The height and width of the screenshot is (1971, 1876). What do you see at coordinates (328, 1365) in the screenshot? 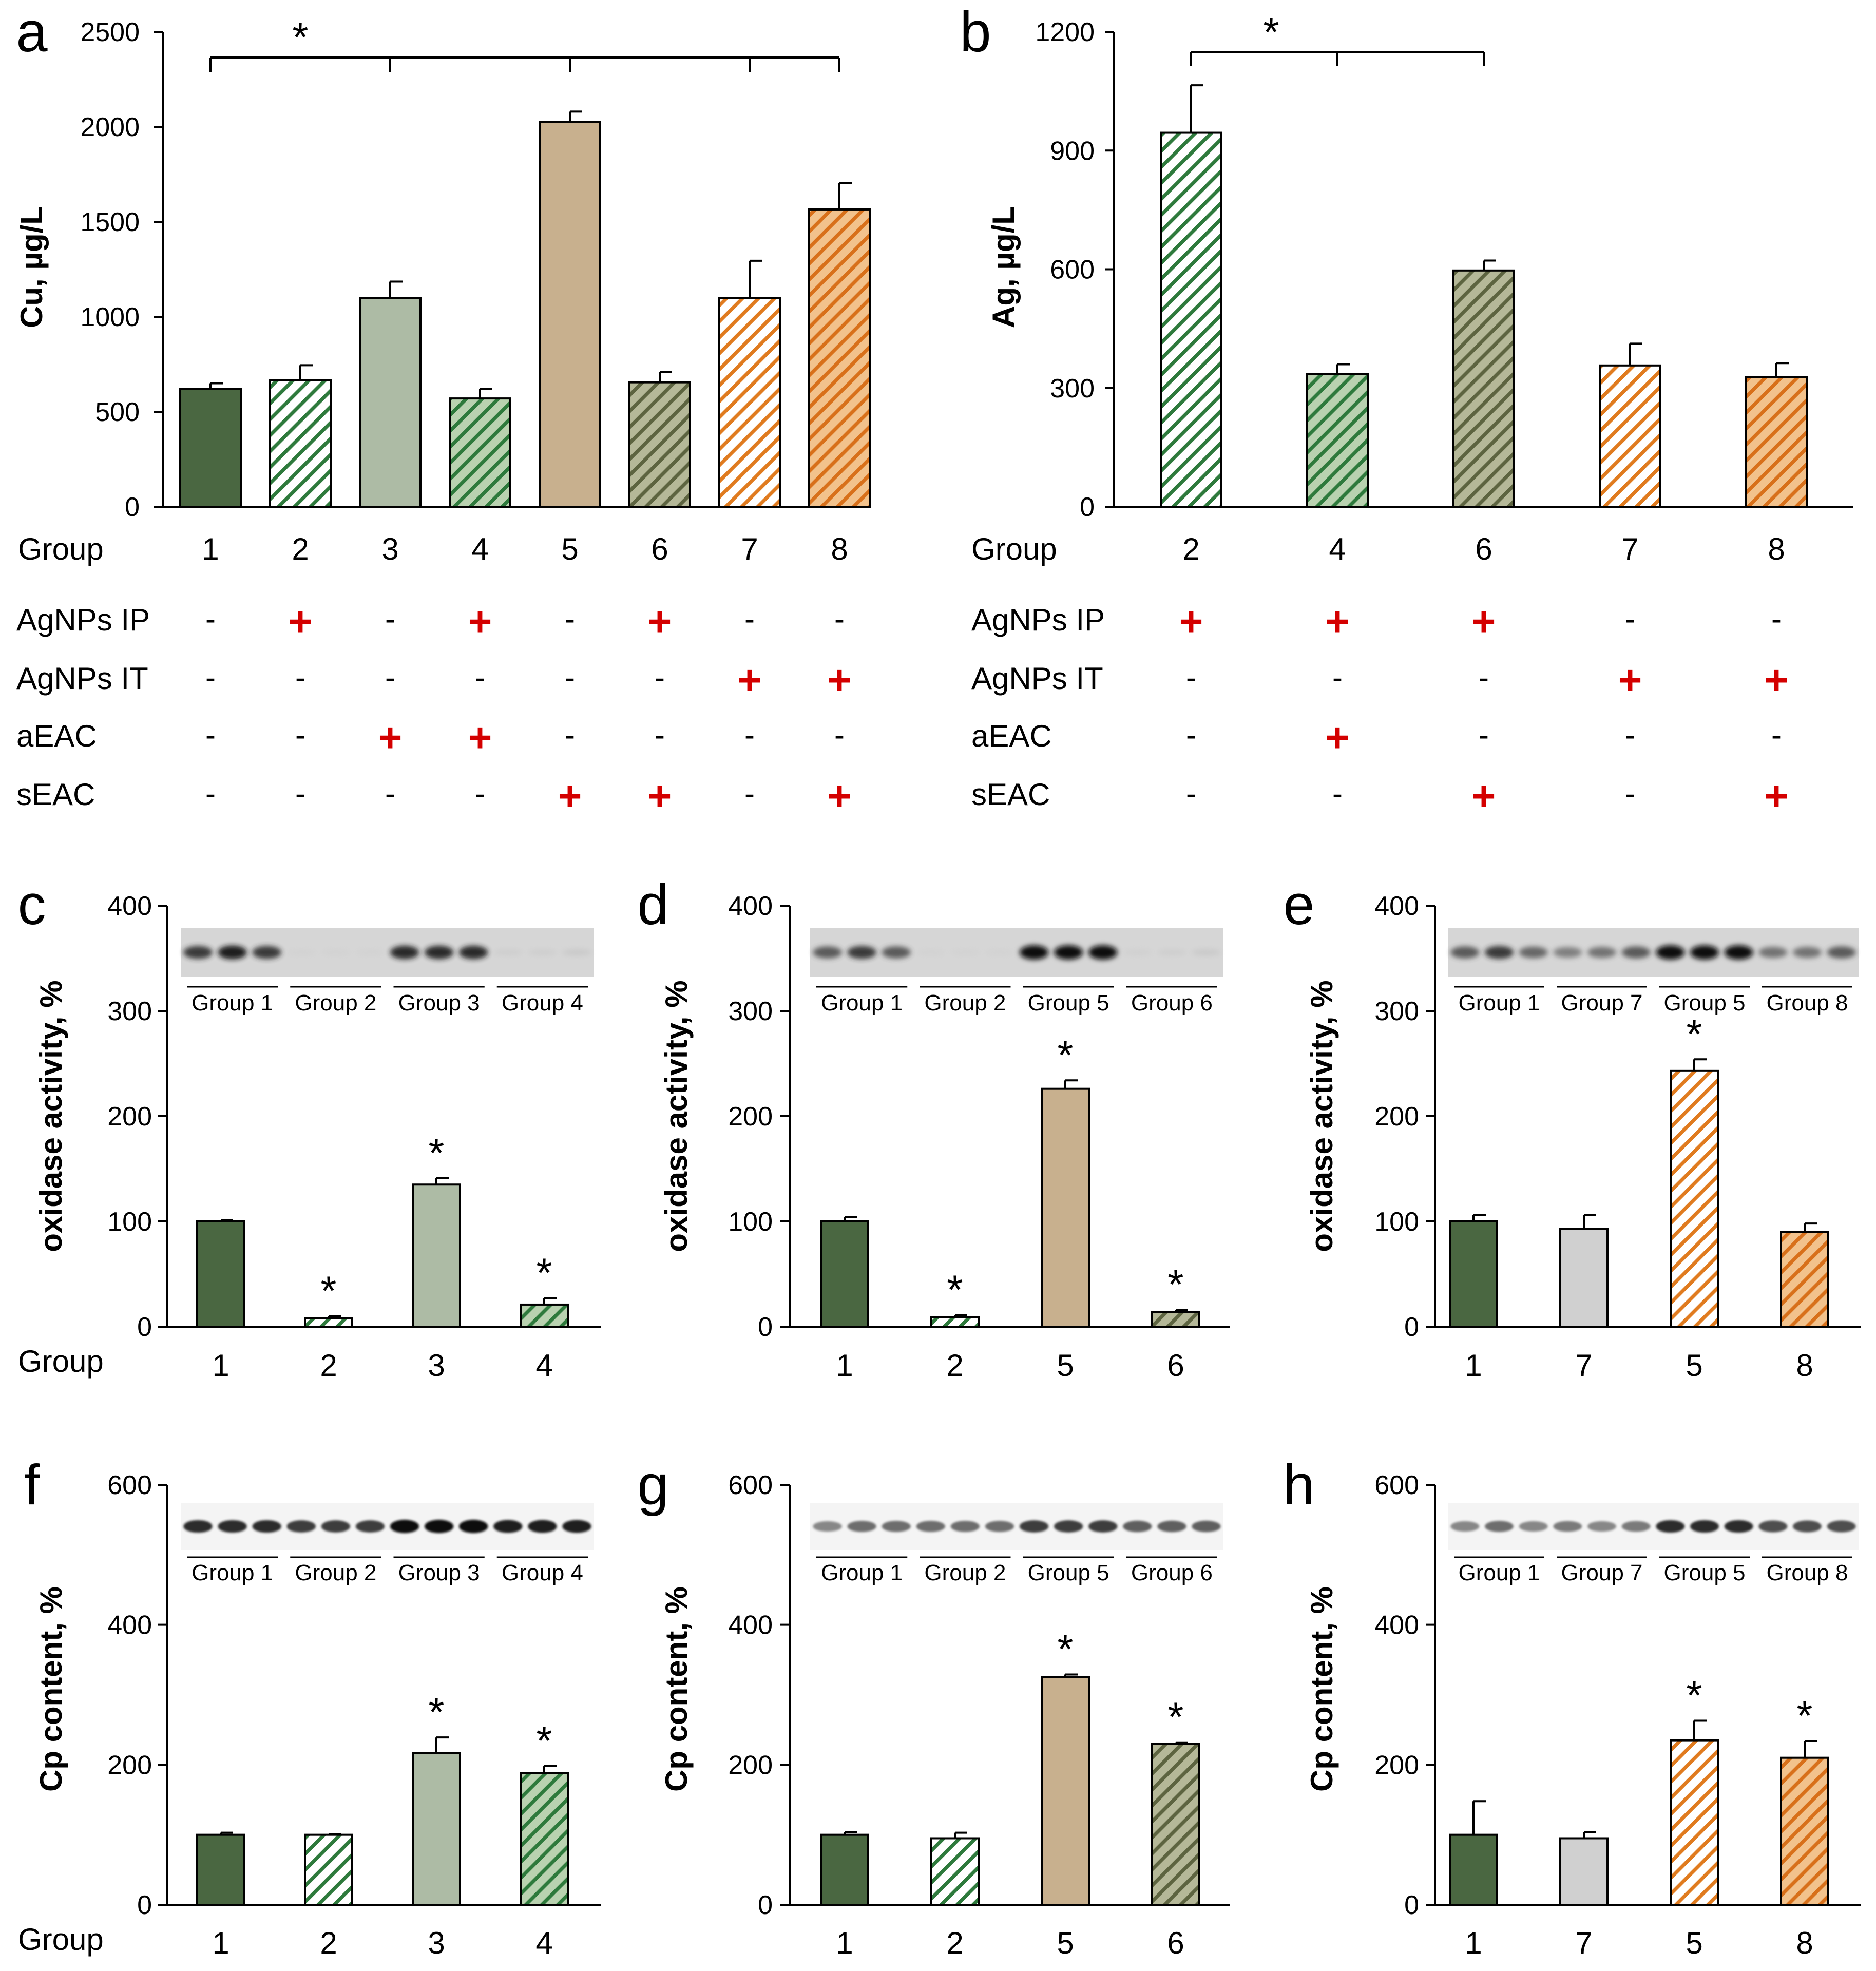
I see `x-tick-label: 2` at bounding box center [328, 1365].